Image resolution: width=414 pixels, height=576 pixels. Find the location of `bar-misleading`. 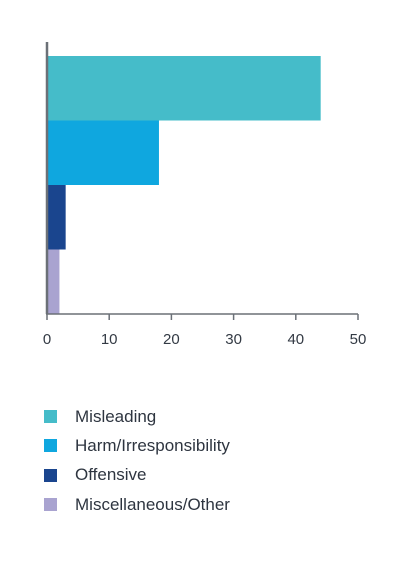

bar-misleading is located at coordinates (184, 88).